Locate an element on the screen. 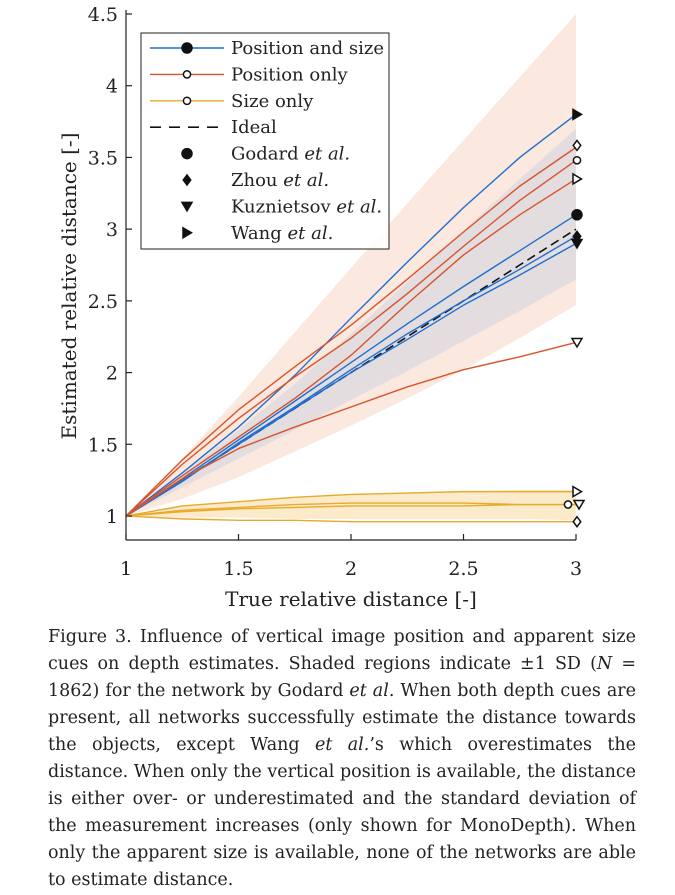 The image size is (675, 895). legend-item-0: Position and size is located at coordinates (267, 48).